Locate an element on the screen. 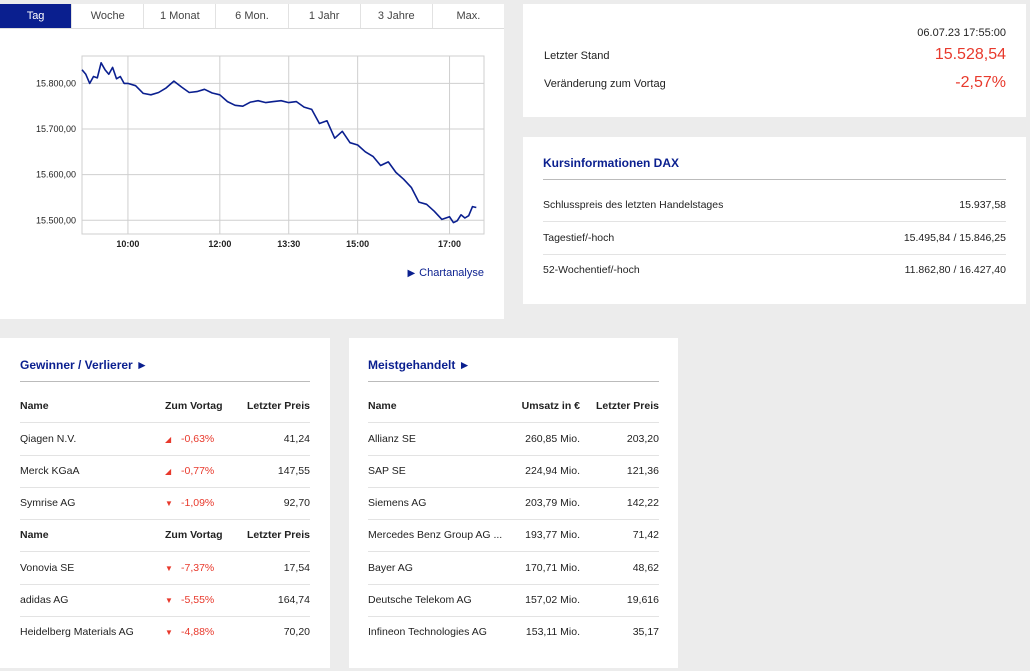 The image size is (1030, 671). change-value: -2,57% is located at coordinates (980, 82).